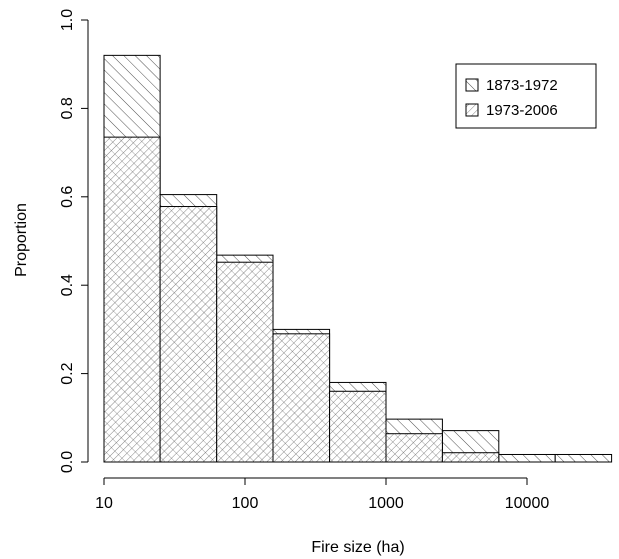 The height and width of the screenshot is (559, 619). What do you see at coordinates (357, 547) in the screenshot?
I see `x-axis-label: Fire size (ha)` at bounding box center [357, 547].